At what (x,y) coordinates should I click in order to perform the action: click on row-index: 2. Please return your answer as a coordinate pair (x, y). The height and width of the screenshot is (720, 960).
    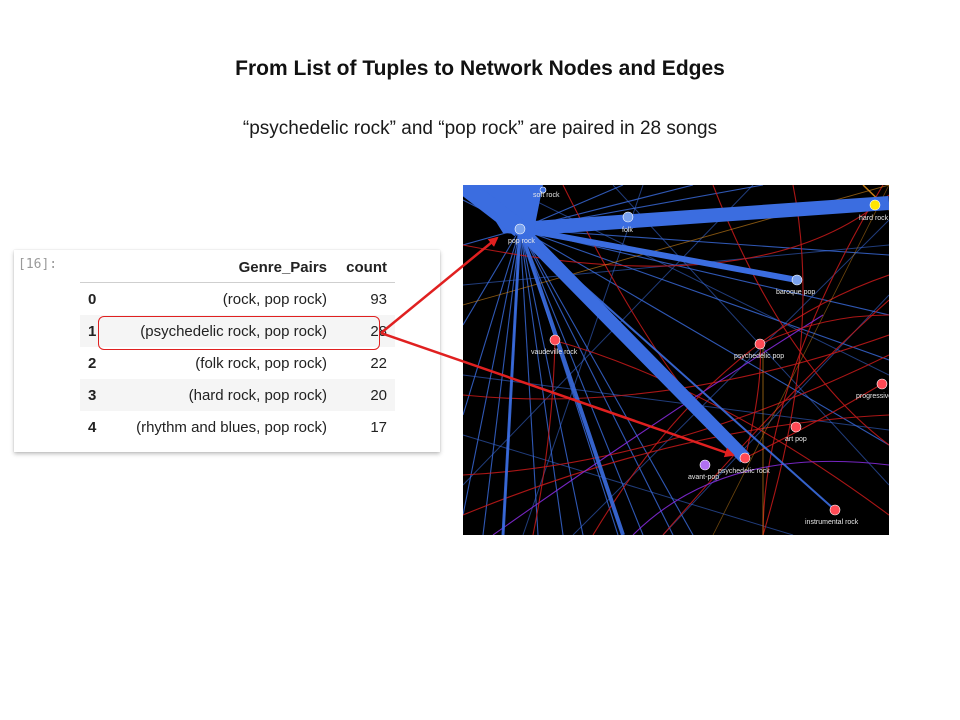
    Looking at the image, I should click on (92, 363).